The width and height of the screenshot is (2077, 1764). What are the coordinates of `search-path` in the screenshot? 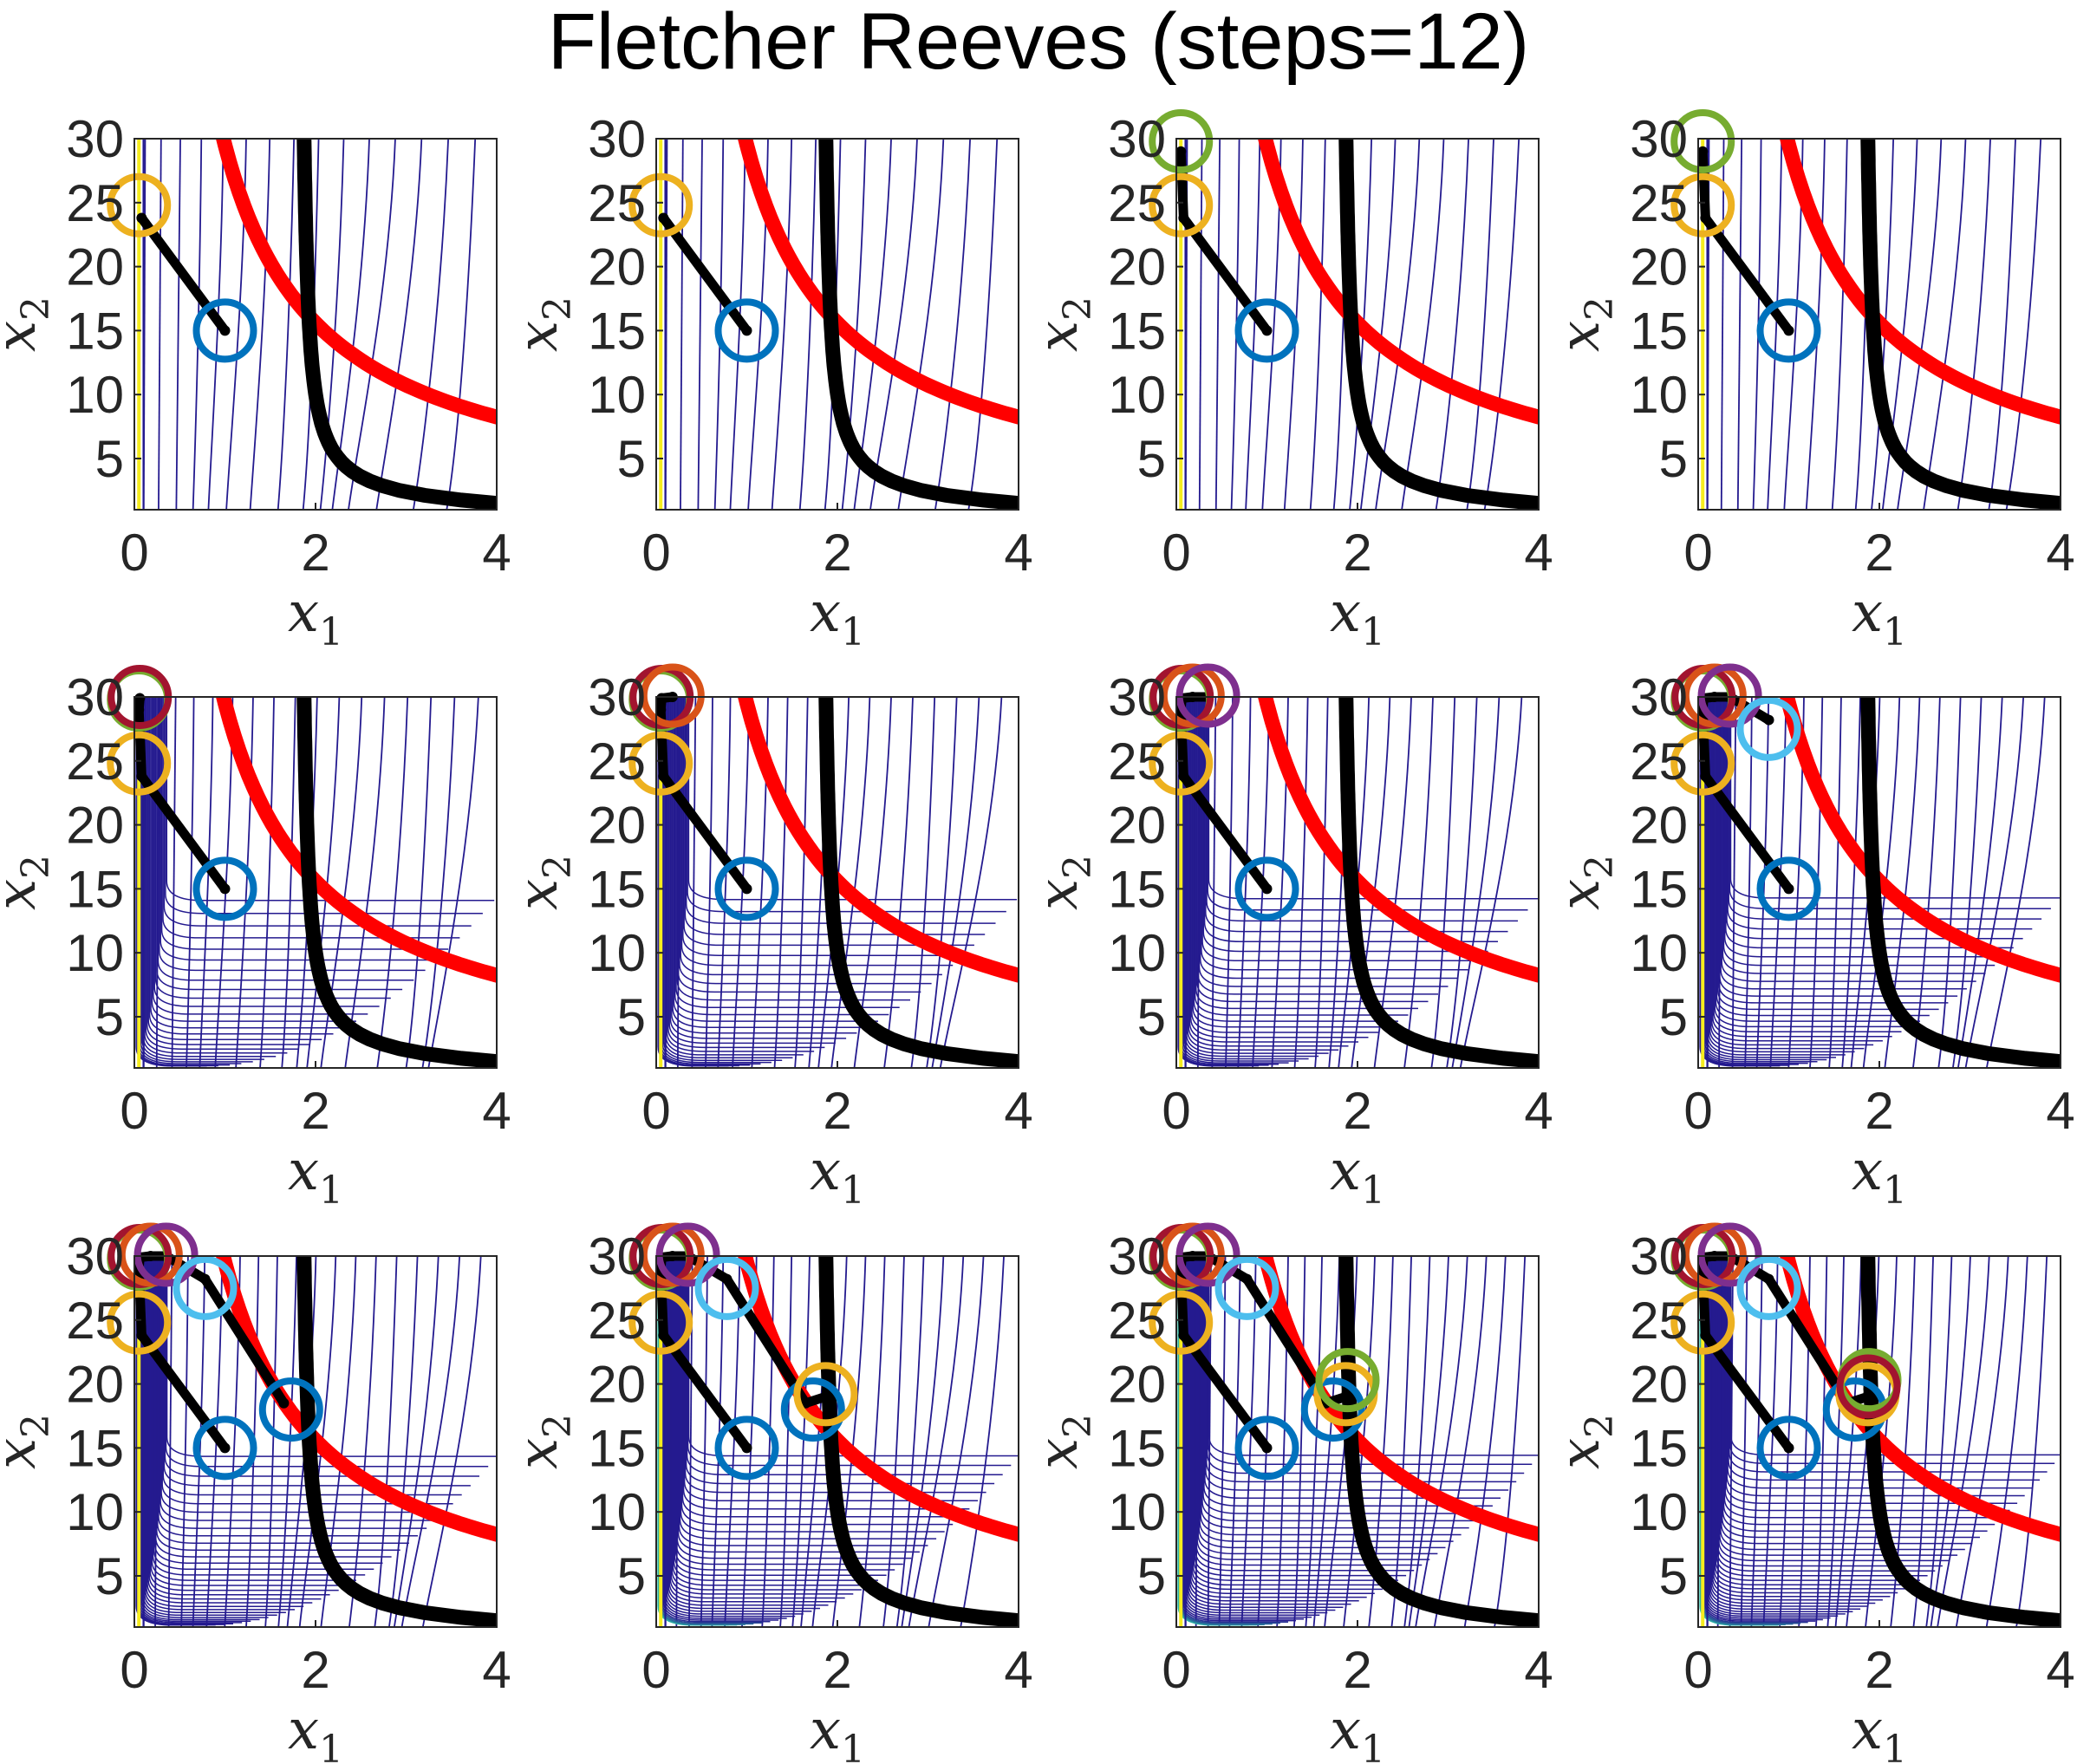 It's located at (181, 795).